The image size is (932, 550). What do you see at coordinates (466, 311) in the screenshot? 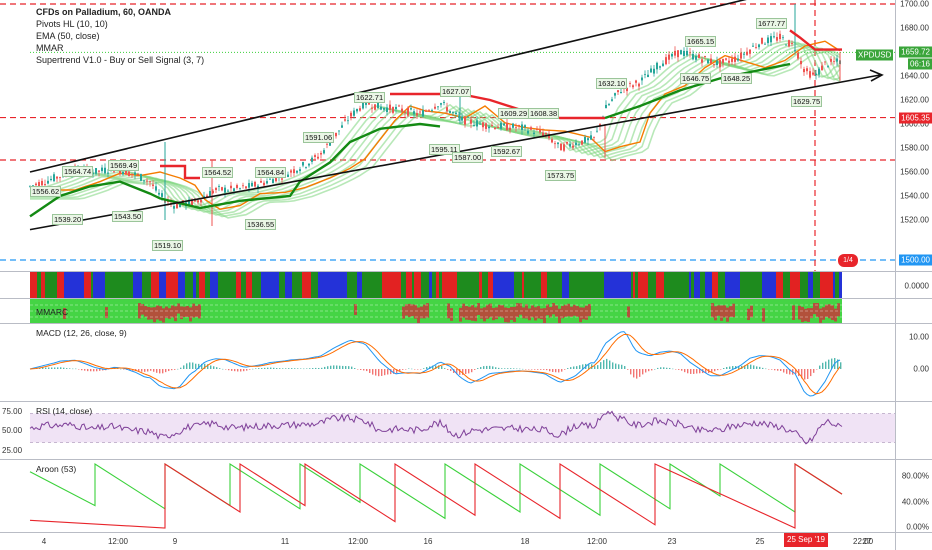
I see `mmar-pane: MMARC` at bounding box center [466, 311].